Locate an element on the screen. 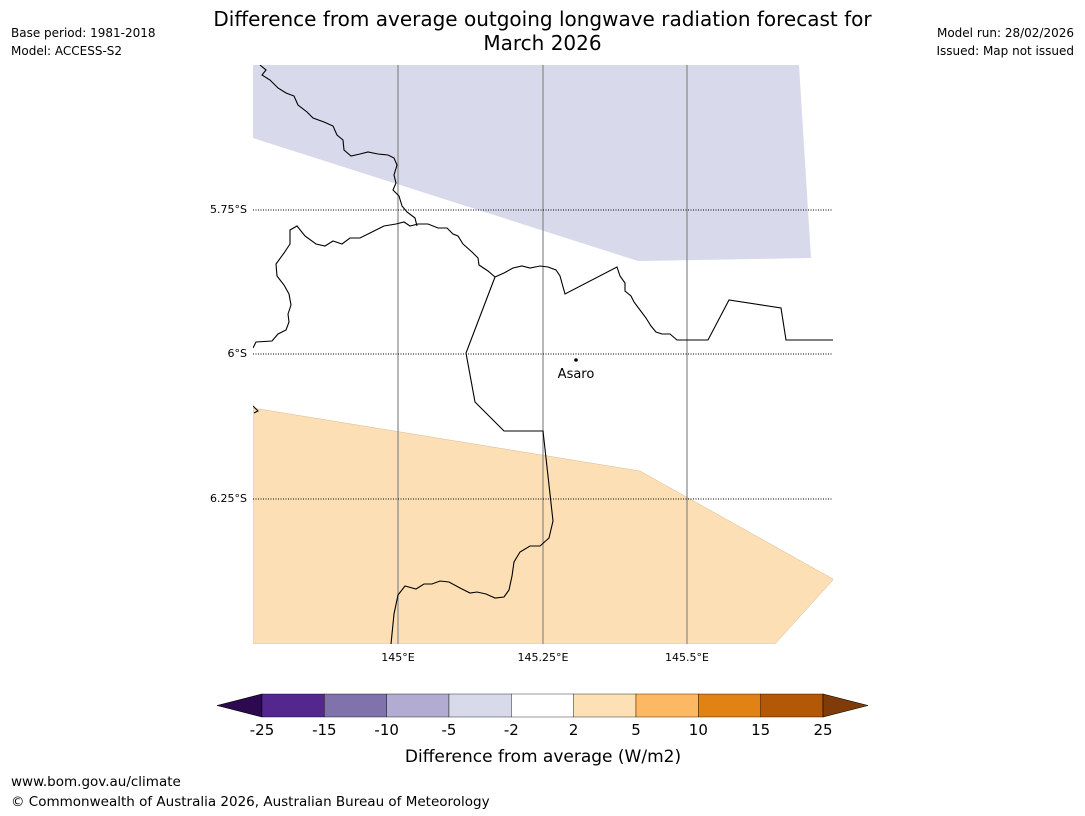 This screenshot has height=816, width=1085. colorbar-tick-label: 2 is located at coordinates (574, 730).